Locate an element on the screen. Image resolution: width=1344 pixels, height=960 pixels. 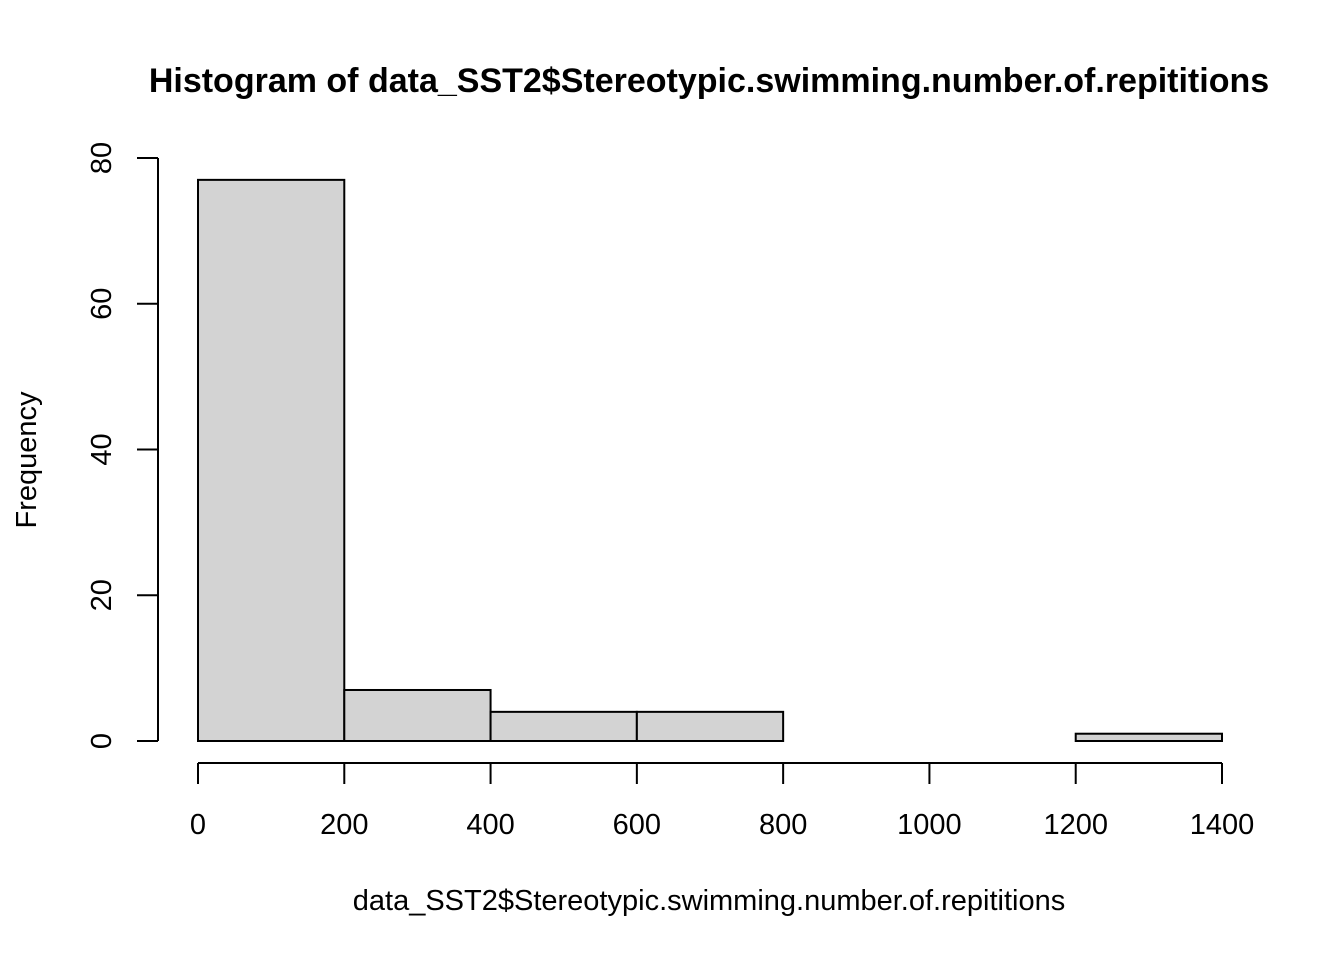
y-axis-label: Frequency is located at coordinates (27, 460).